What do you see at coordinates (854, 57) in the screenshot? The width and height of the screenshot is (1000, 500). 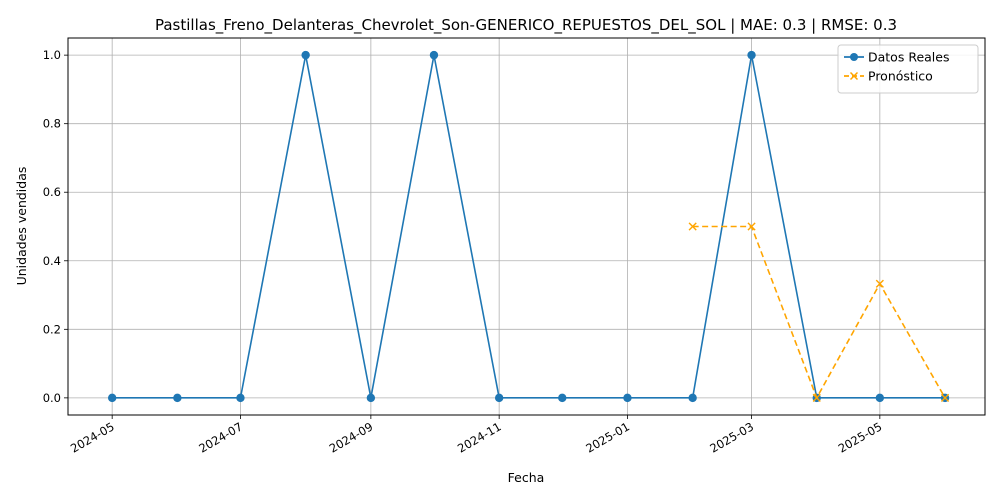 I see `legend-marker-datos-reales` at bounding box center [854, 57].